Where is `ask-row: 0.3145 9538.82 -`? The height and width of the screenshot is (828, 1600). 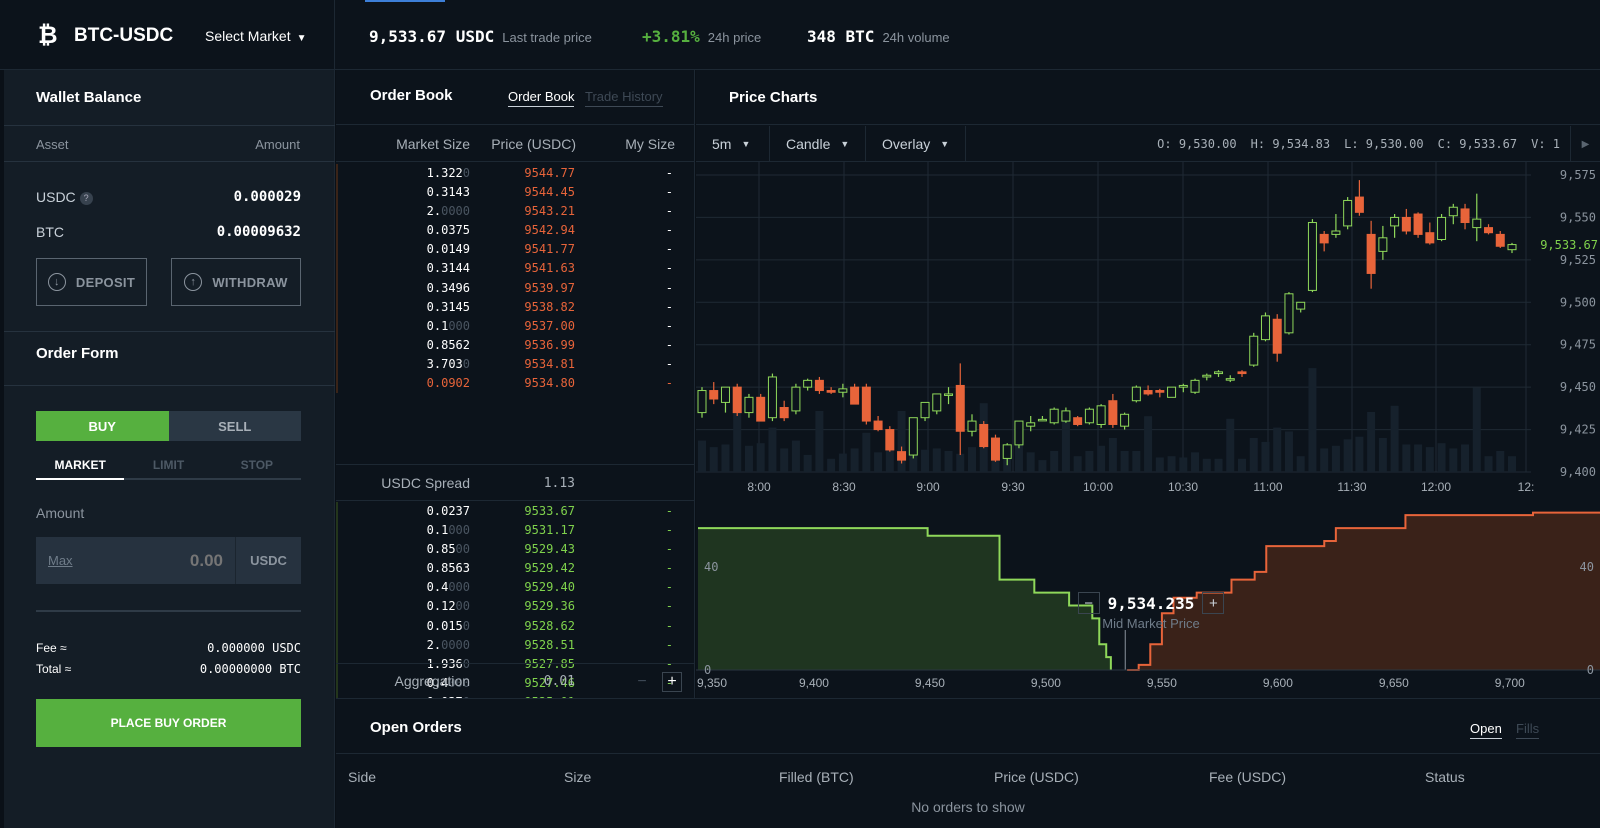 ask-row: 0.3145 9538.82 - is located at coordinates (516, 307).